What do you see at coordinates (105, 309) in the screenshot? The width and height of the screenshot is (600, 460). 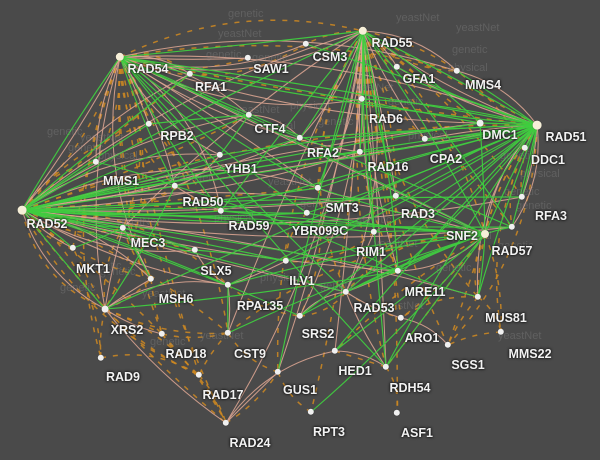 I see `graph-node-xrs2` at bounding box center [105, 309].